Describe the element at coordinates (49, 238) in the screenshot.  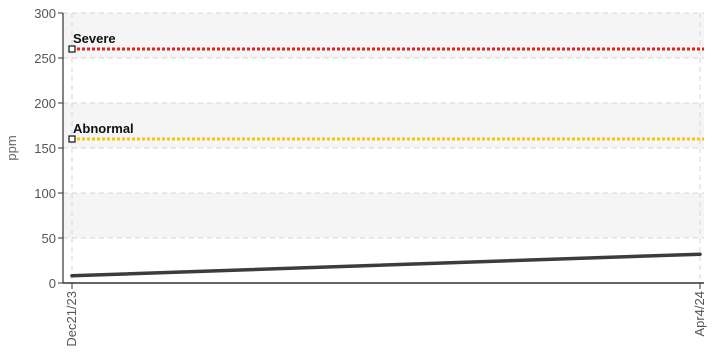
I see `y-tick-label: 50` at that location.